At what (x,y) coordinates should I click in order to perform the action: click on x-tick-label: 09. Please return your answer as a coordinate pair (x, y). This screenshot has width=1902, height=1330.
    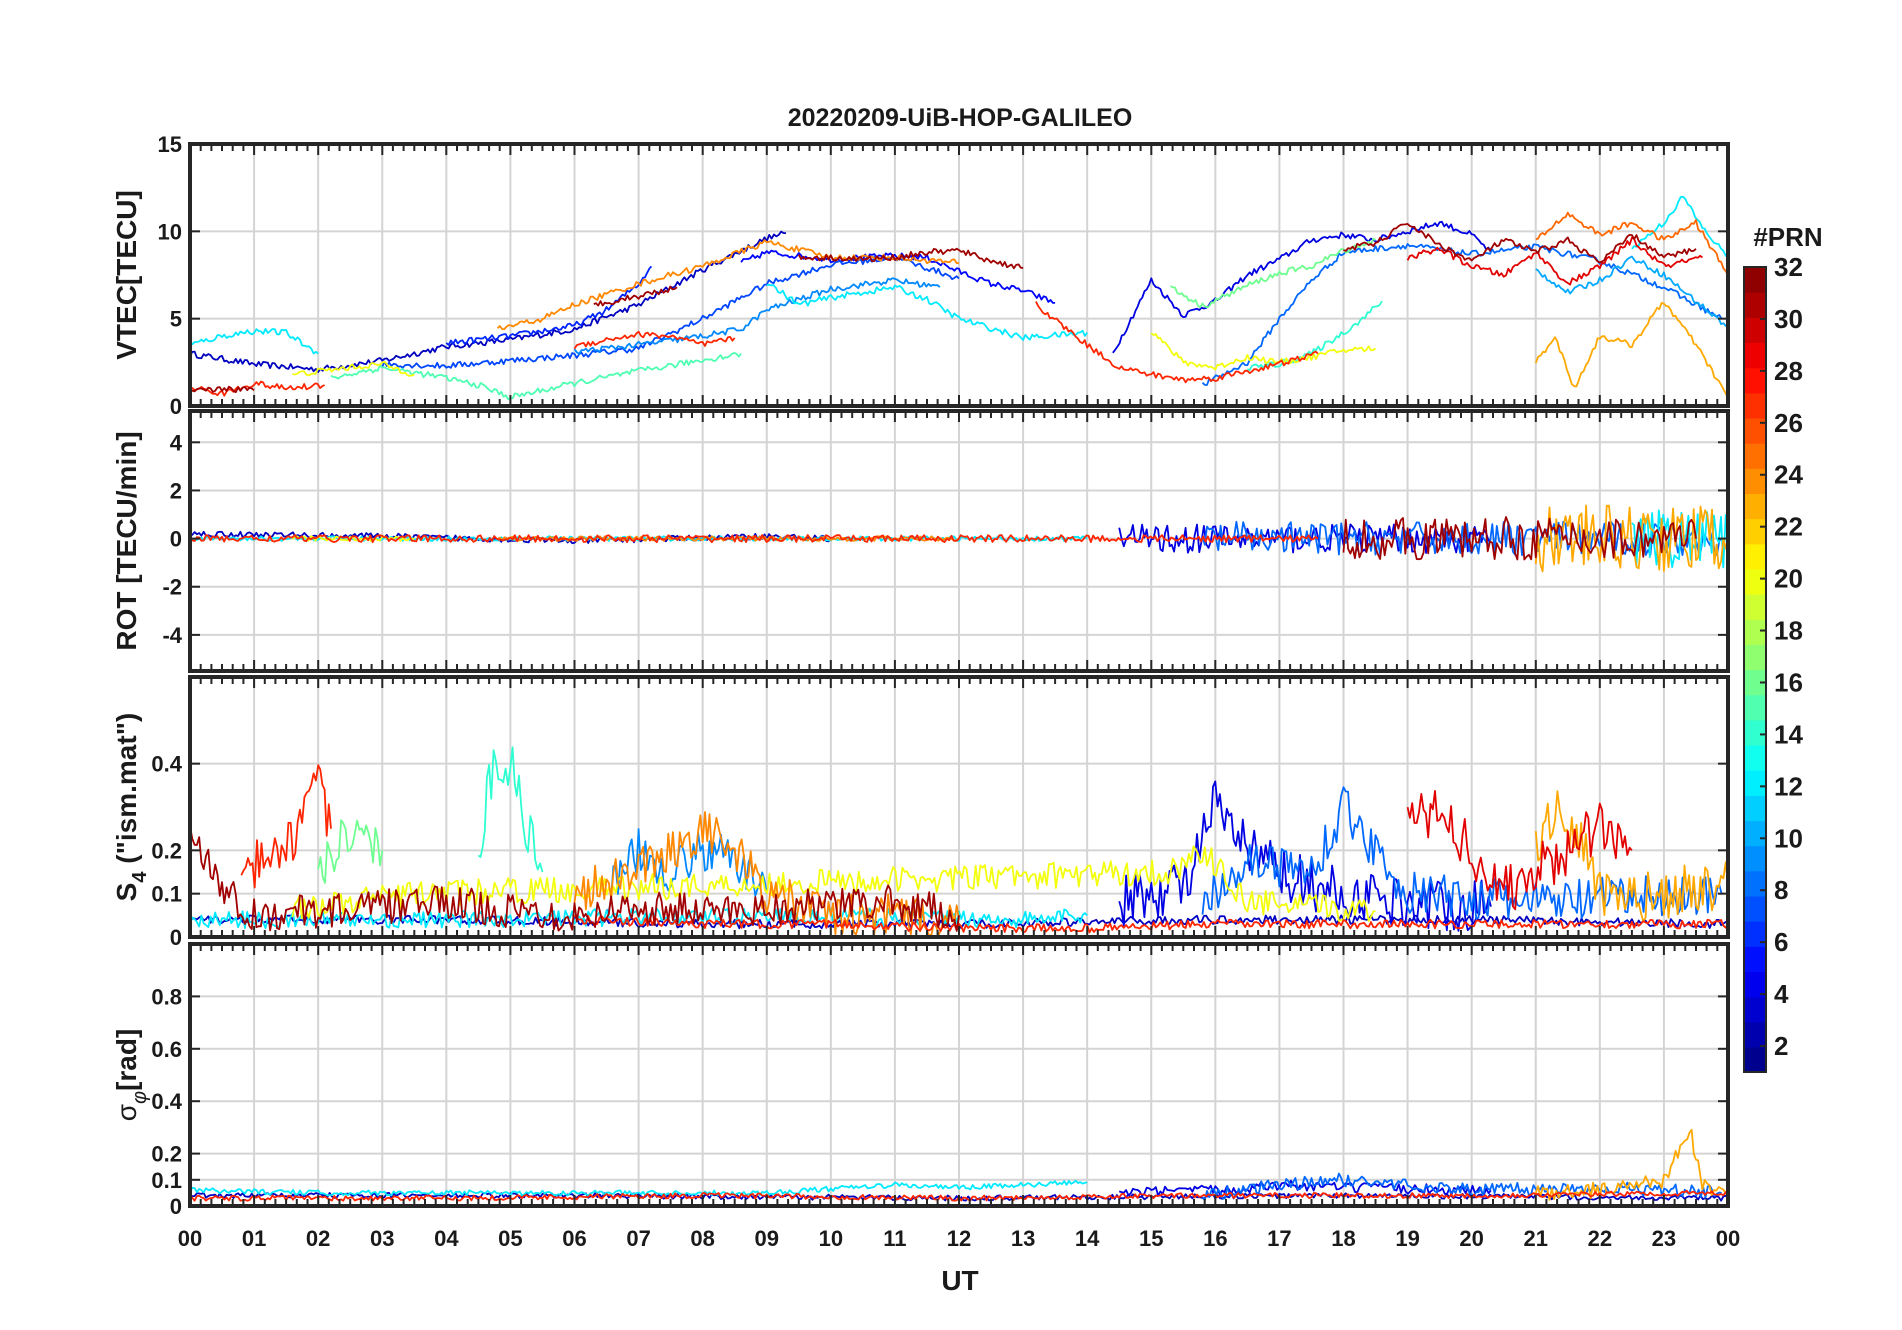
    Looking at the image, I should click on (767, 1238).